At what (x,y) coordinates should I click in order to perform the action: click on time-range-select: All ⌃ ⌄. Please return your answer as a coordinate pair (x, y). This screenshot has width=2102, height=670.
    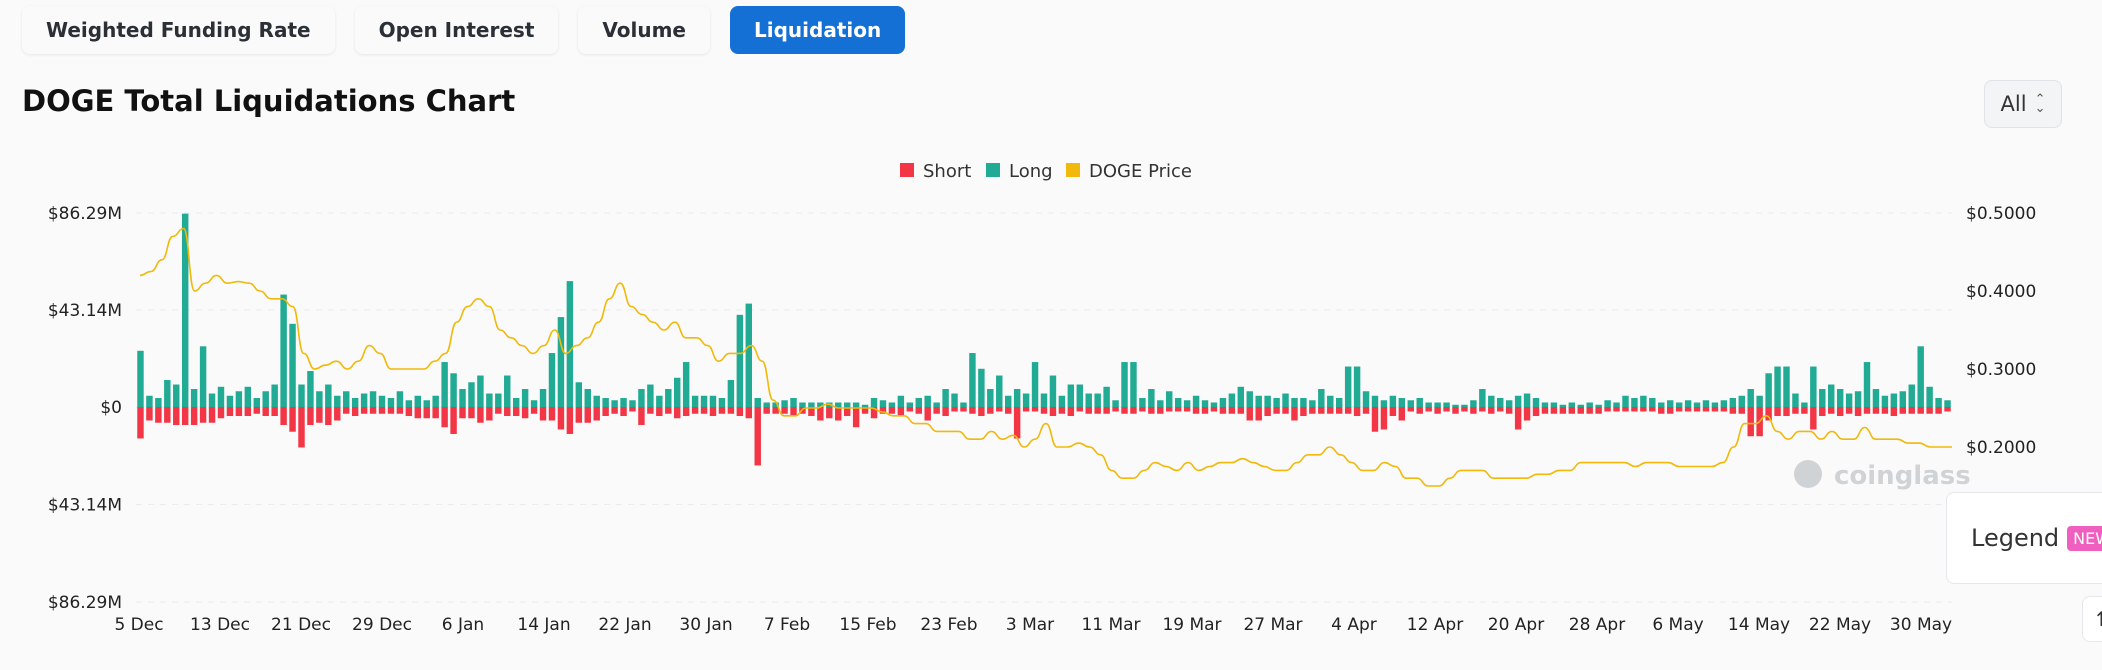
    Looking at the image, I should click on (2023, 104).